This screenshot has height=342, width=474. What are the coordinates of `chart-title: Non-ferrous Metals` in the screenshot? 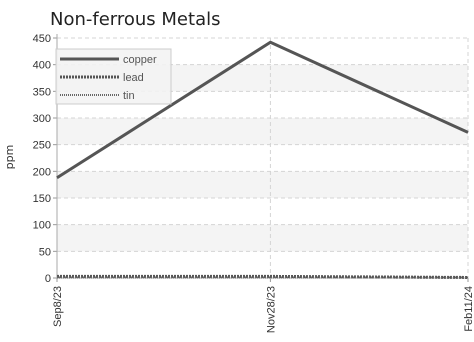 It's located at (135, 19).